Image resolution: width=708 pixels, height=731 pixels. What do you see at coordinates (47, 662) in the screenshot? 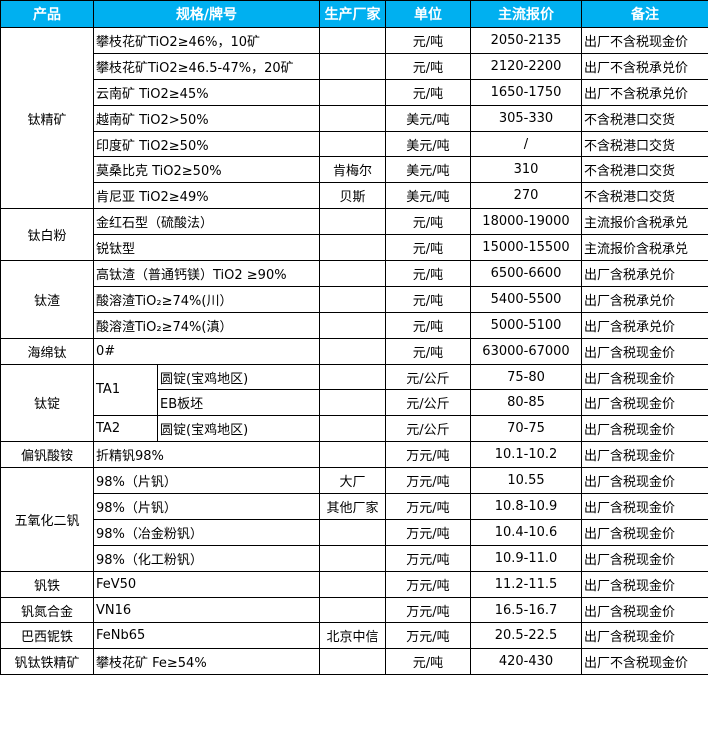
I see `product-cell: 钒钛铁精矿` at bounding box center [47, 662].